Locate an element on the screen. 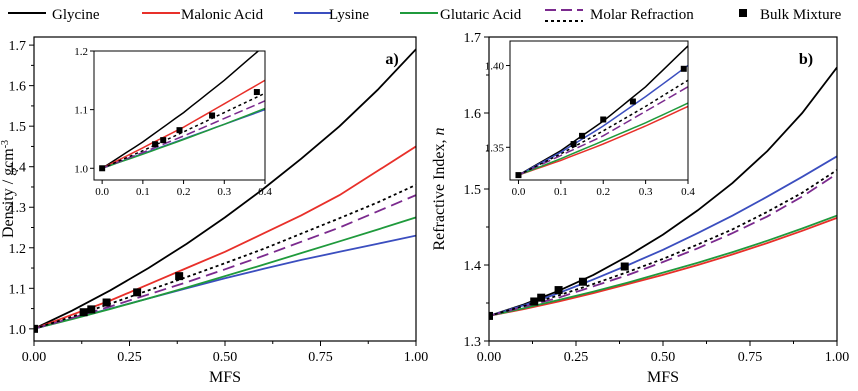 The image size is (858, 391). series-malonic-acid-line is located at coordinates (663, 267).